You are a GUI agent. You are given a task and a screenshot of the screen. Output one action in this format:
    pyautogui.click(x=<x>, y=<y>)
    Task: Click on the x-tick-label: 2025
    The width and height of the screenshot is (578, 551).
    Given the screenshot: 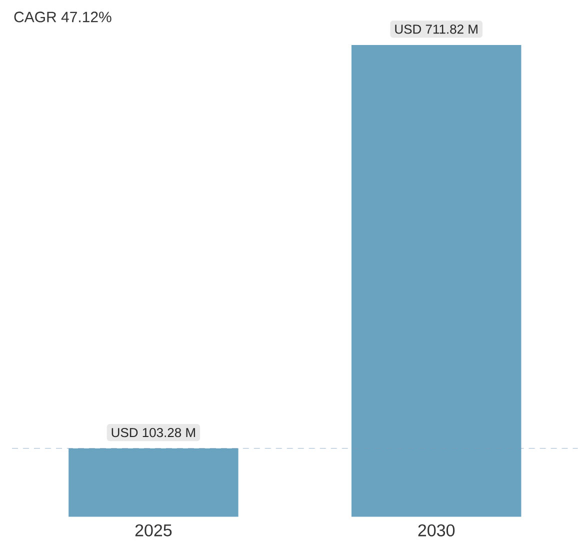 What is the action you would take?
    pyautogui.click(x=153, y=530)
    